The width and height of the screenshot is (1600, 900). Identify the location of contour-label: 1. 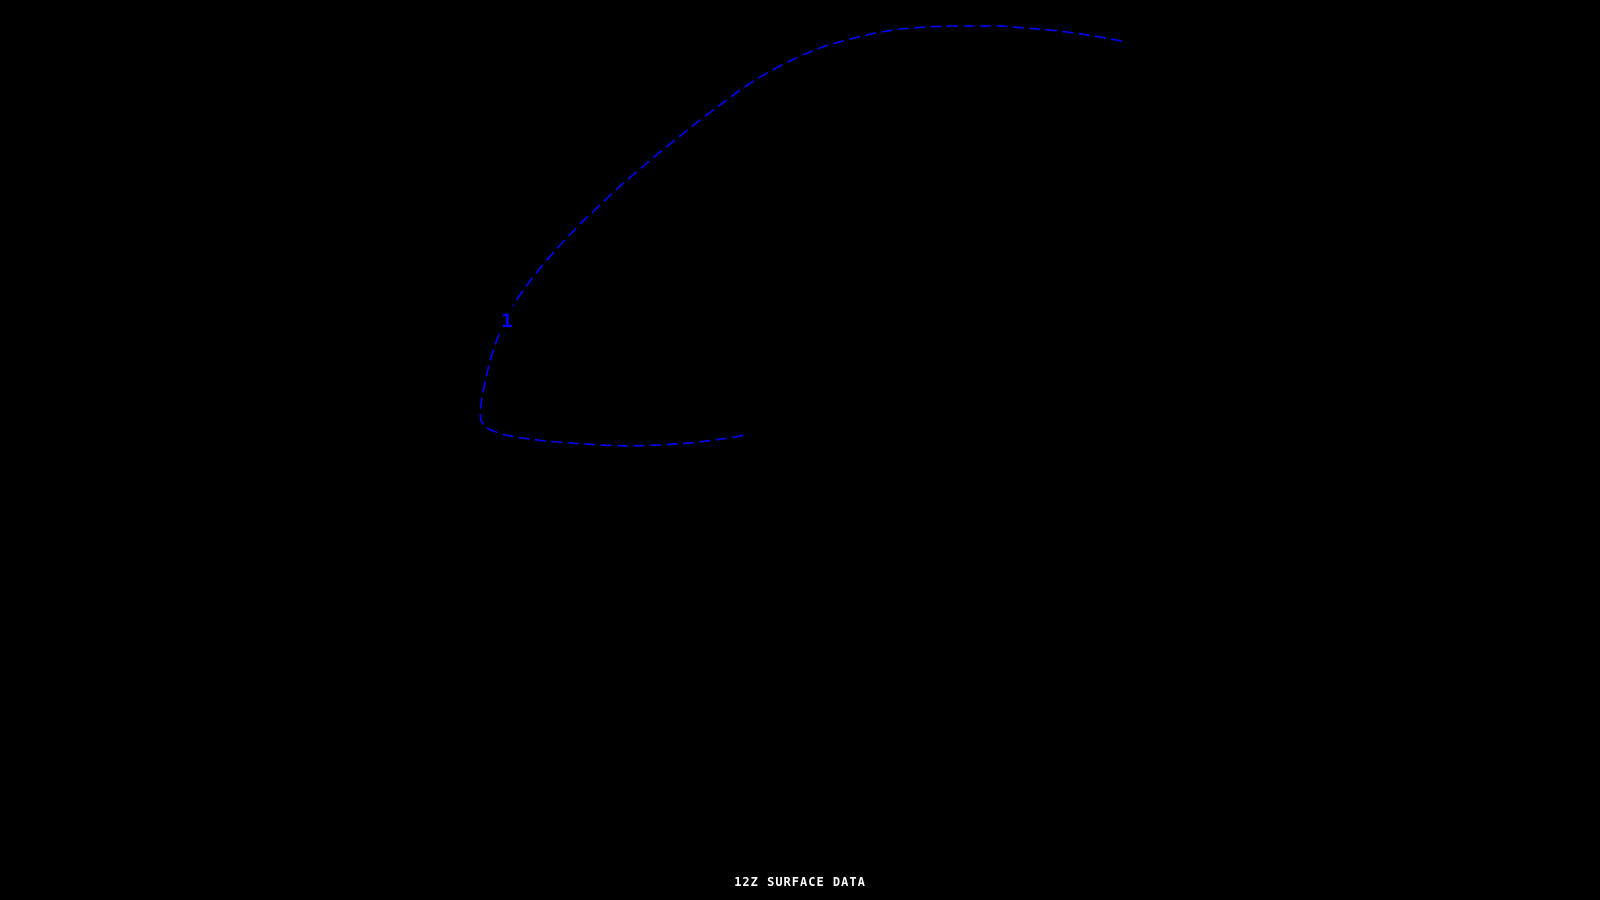
(506, 321).